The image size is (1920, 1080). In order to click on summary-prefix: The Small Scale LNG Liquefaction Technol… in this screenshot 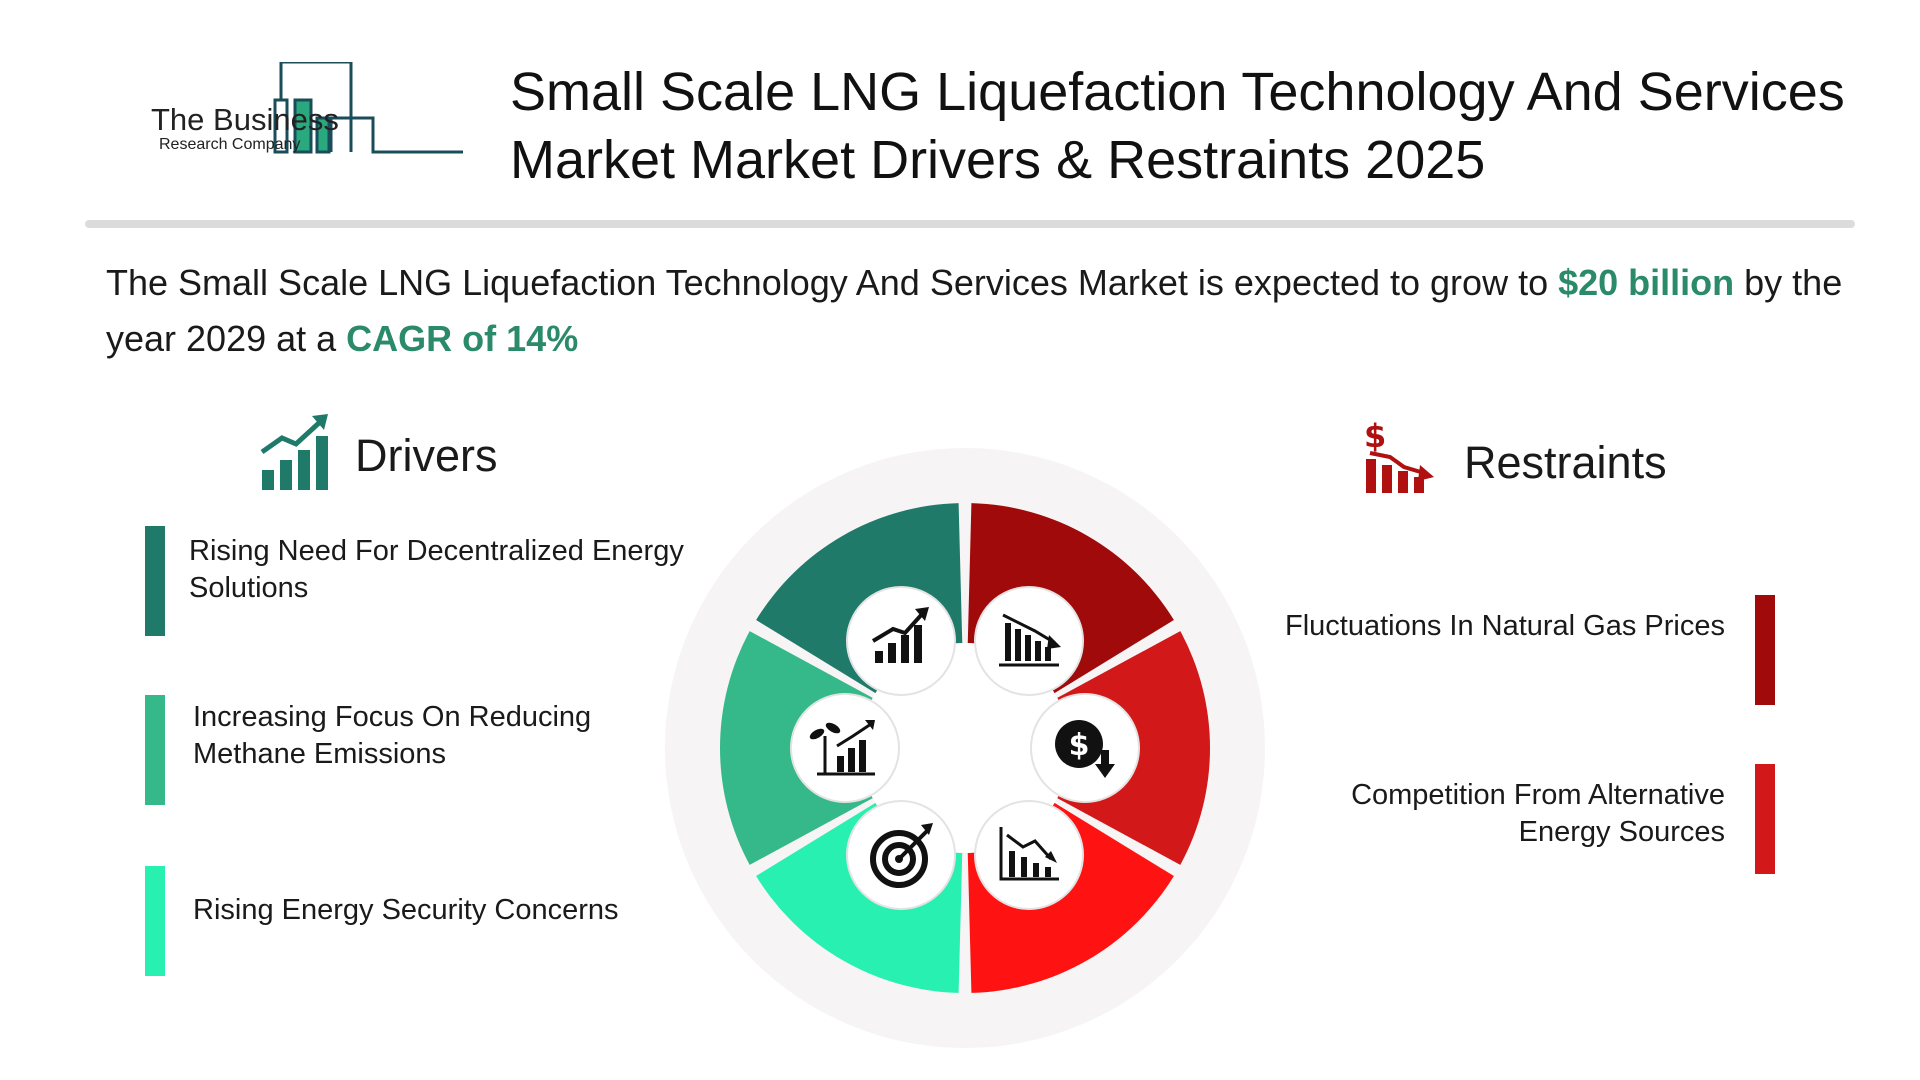, I will do `click(832, 282)`.